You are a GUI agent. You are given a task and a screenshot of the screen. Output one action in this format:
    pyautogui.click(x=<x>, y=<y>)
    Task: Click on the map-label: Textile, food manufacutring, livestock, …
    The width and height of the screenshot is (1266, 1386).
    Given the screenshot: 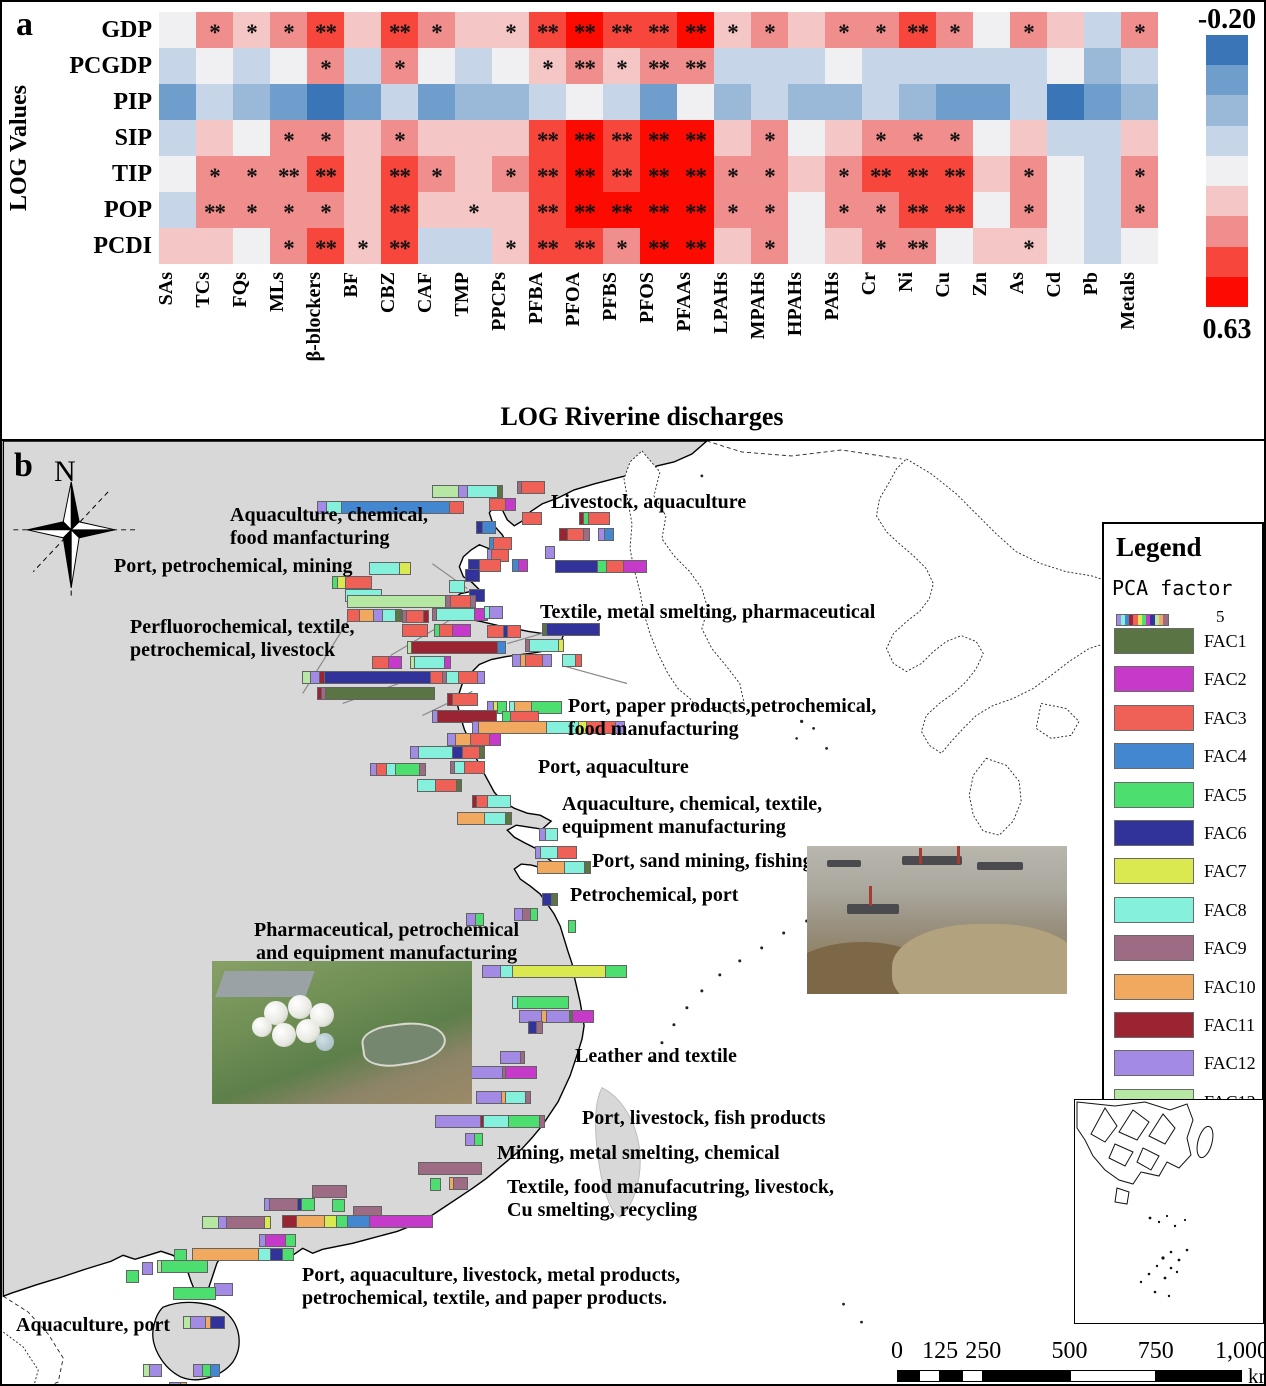 What is the action you would take?
    pyautogui.click(x=671, y=1198)
    